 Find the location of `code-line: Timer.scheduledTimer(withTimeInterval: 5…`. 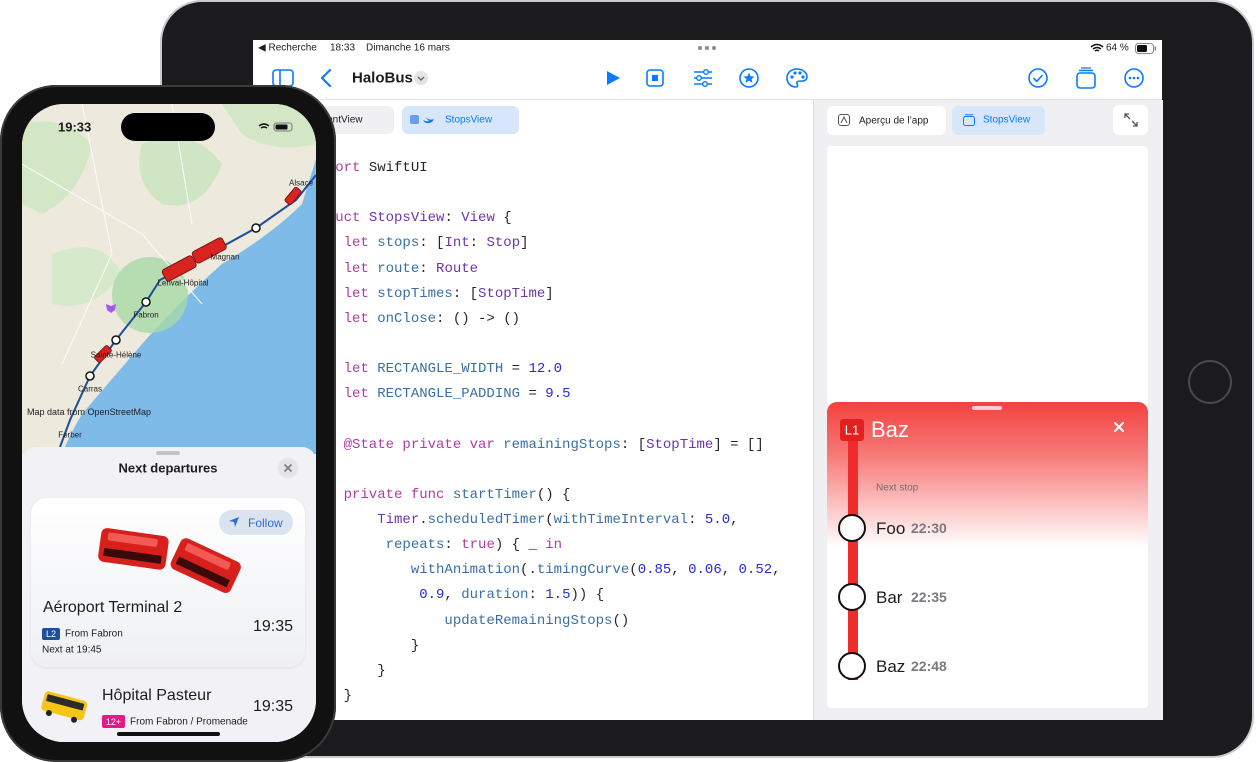

code-line: Timer.scheduledTimer(withTimeInterval: 5… is located at coordinates (545, 520).